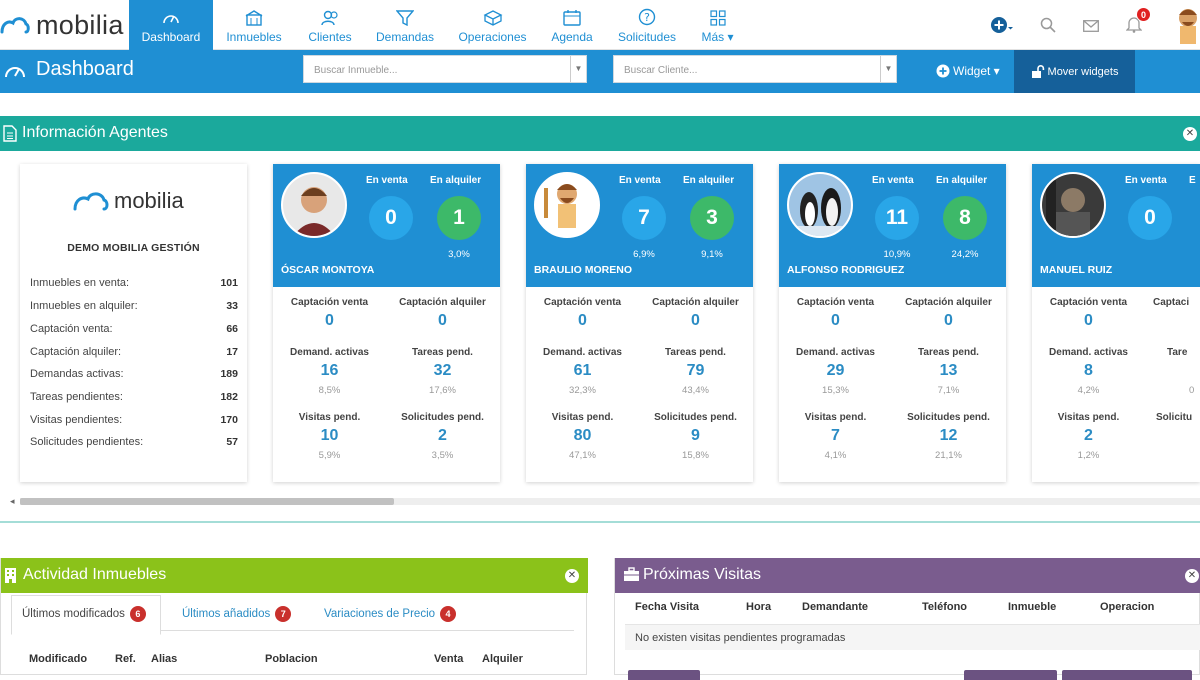  What do you see at coordinates (583, 270) in the screenshot?
I see `agent-name: BRAULIO MORENO` at bounding box center [583, 270].